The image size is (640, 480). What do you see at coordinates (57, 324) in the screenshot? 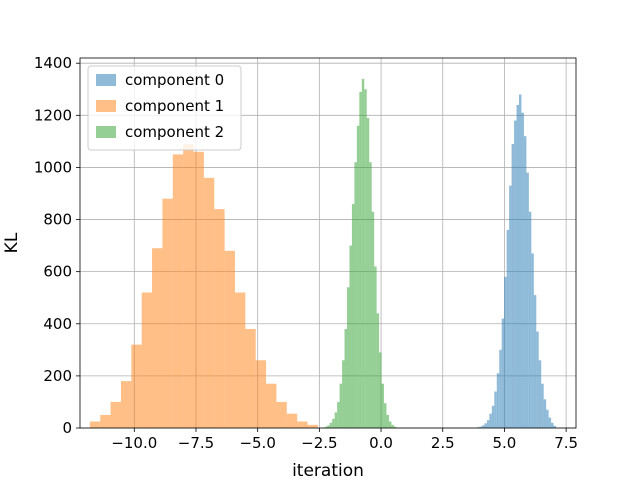
I see `y-tick-label: 400` at bounding box center [57, 324].